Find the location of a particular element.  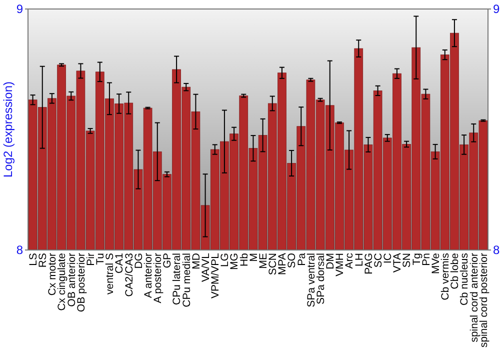

x-tick-label: Pir is located at coordinates (90, 259).